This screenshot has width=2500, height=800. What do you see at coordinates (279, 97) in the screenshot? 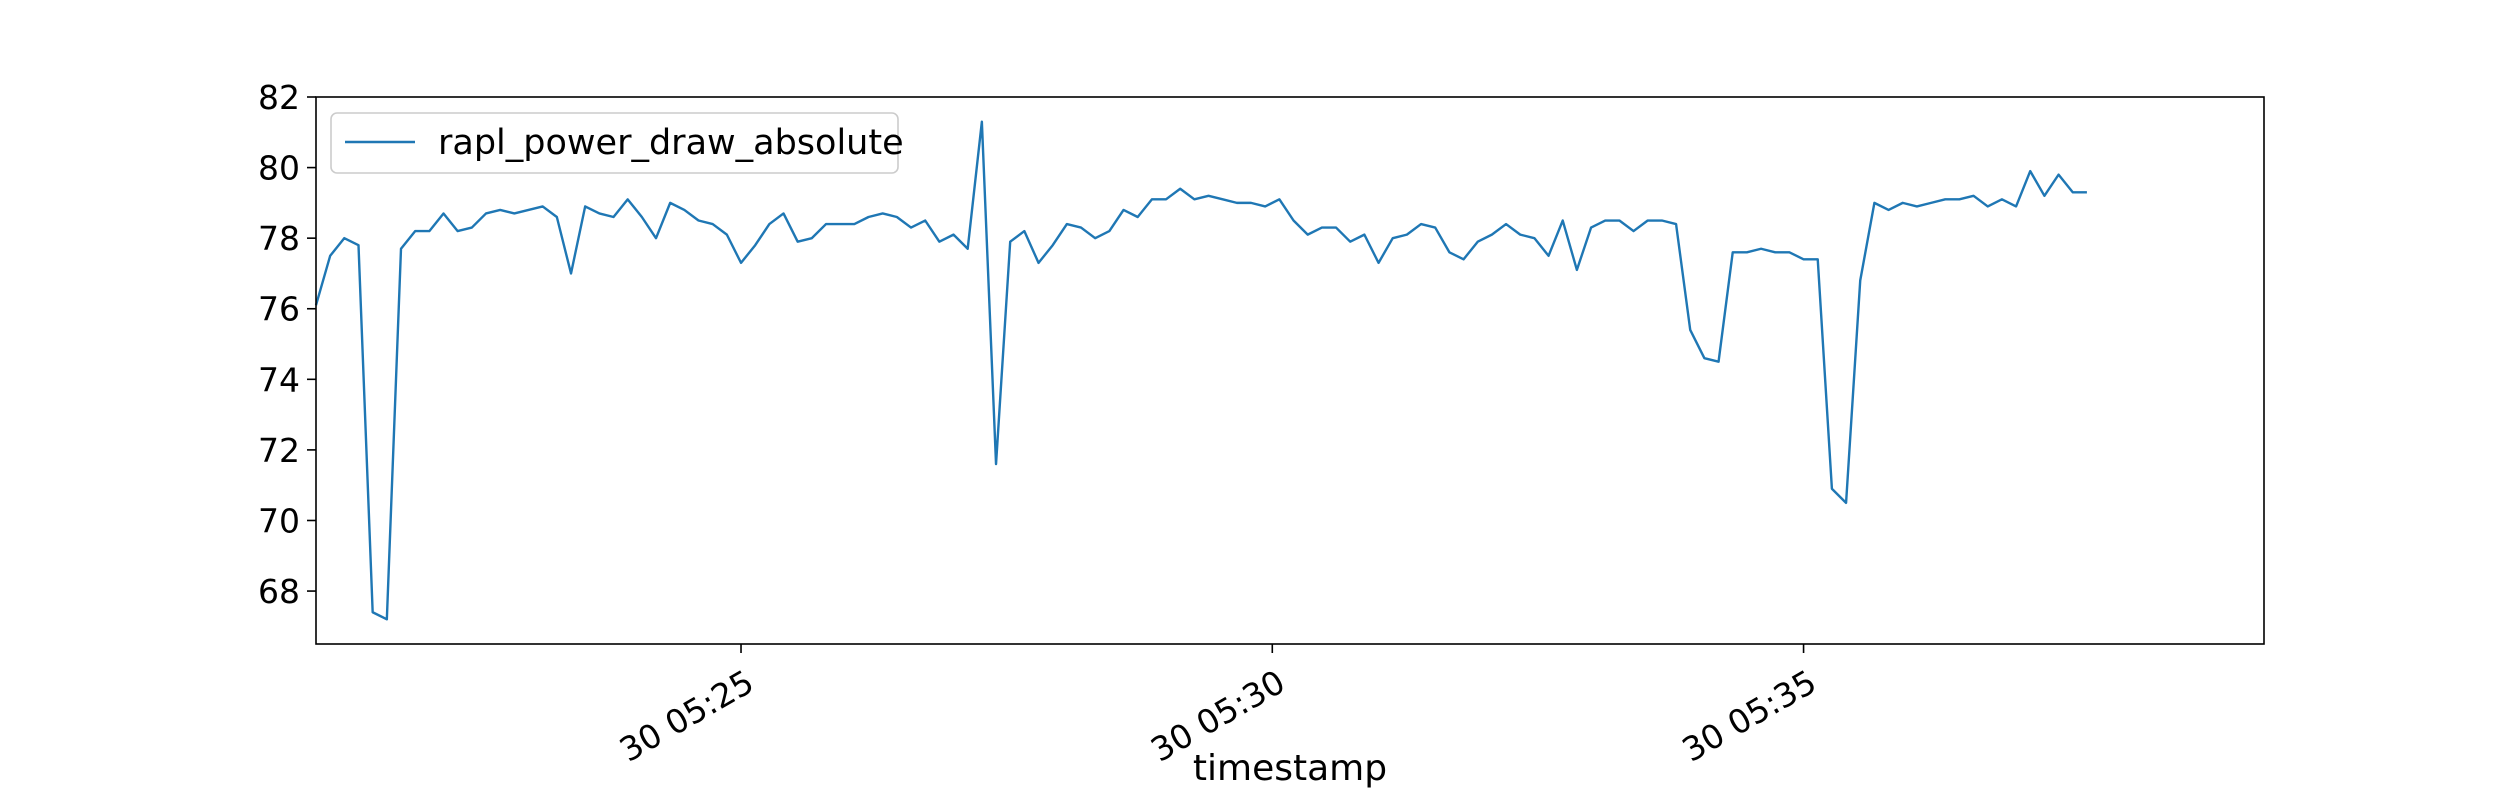
I see `y-tick-label: 82` at bounding box center [279, 97].